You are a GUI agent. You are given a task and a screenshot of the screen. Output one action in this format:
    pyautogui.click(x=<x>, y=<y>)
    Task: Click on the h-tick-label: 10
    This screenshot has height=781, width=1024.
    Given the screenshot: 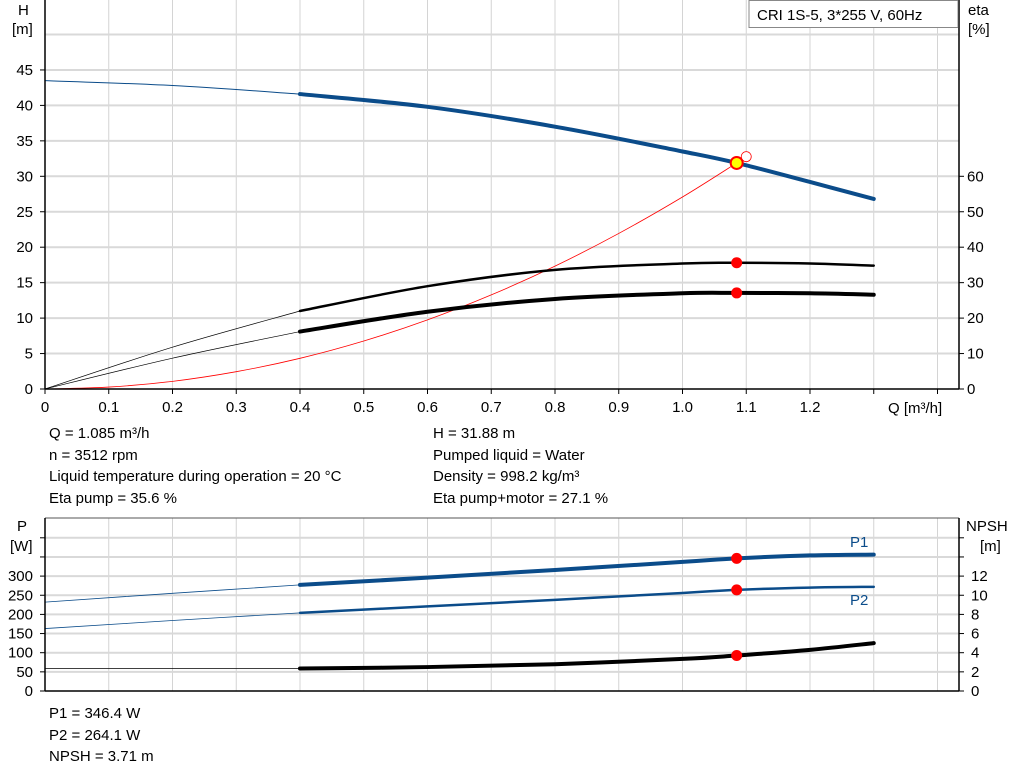 What is the action you would take?
    pyautogui.click(x=24, y=318)
    